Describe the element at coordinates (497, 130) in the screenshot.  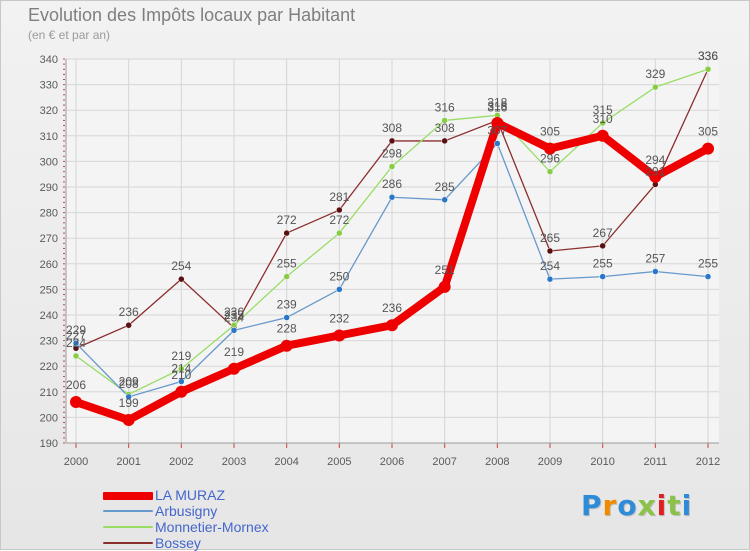
I see `data-label-arbusigny: 307` at that location.